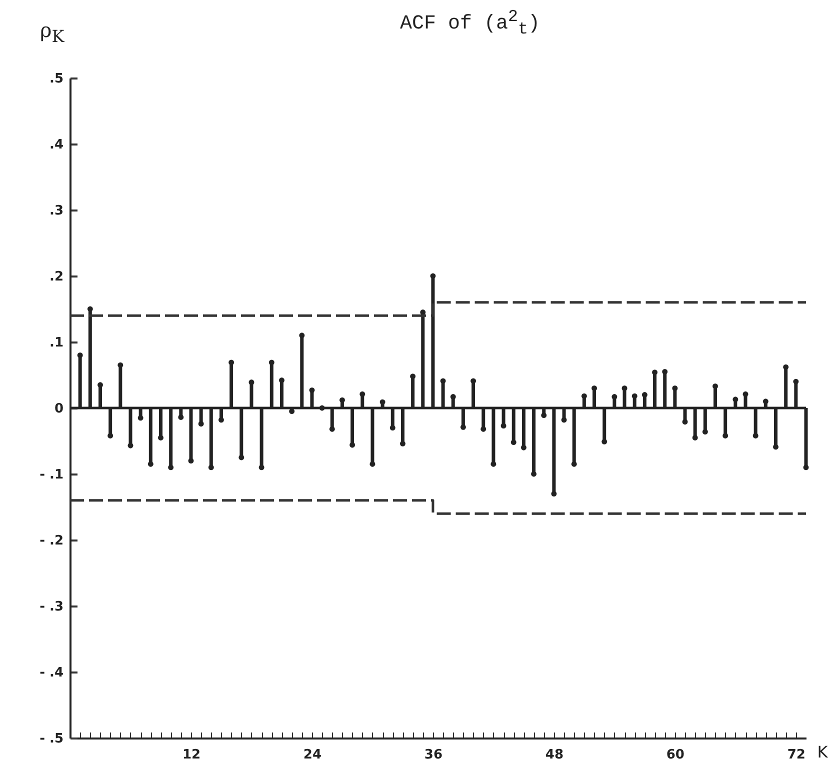  Describe the element at coordinates (57, 343) in the screenshot. I see `y-tick-label: .1` at that location.